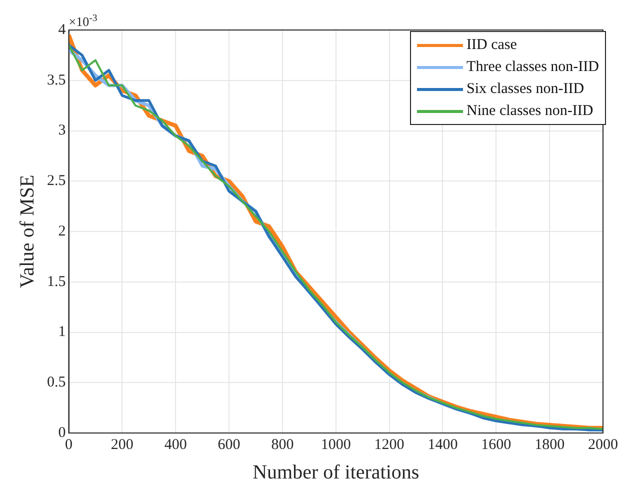  What do you see at coordinates (443, 444) in the screenshot?
I see `x-tick-label: 1400` at bounding box center [443, 444].